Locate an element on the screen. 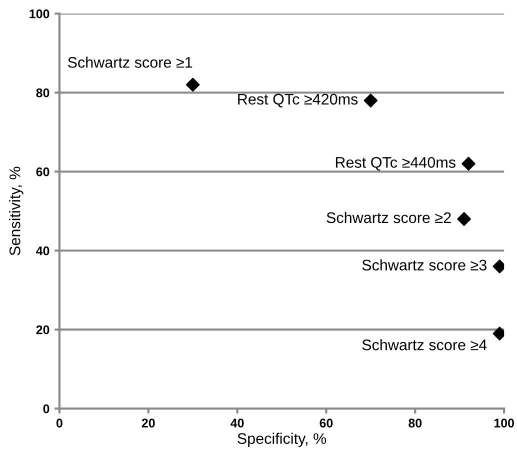  annotation: Rest QTc ≥420ms is located at coordinates (298, 101).